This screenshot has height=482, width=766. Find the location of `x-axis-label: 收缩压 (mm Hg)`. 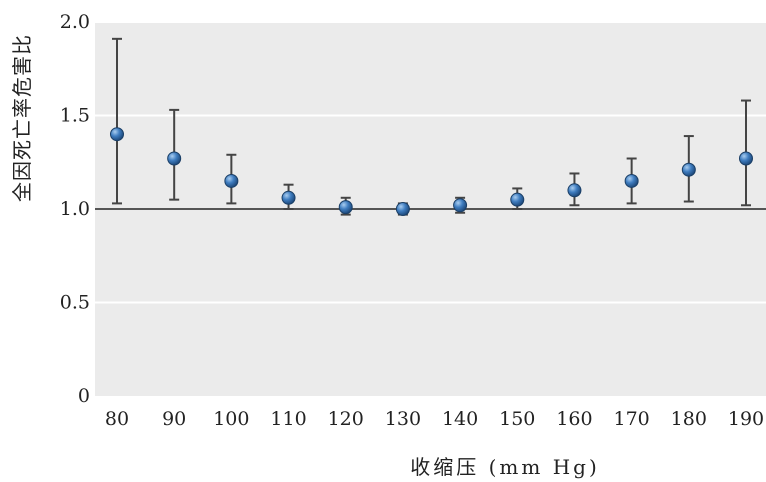

x-axis-label: 收缩压 (mm Hg) is located at coordinates (505, 467).